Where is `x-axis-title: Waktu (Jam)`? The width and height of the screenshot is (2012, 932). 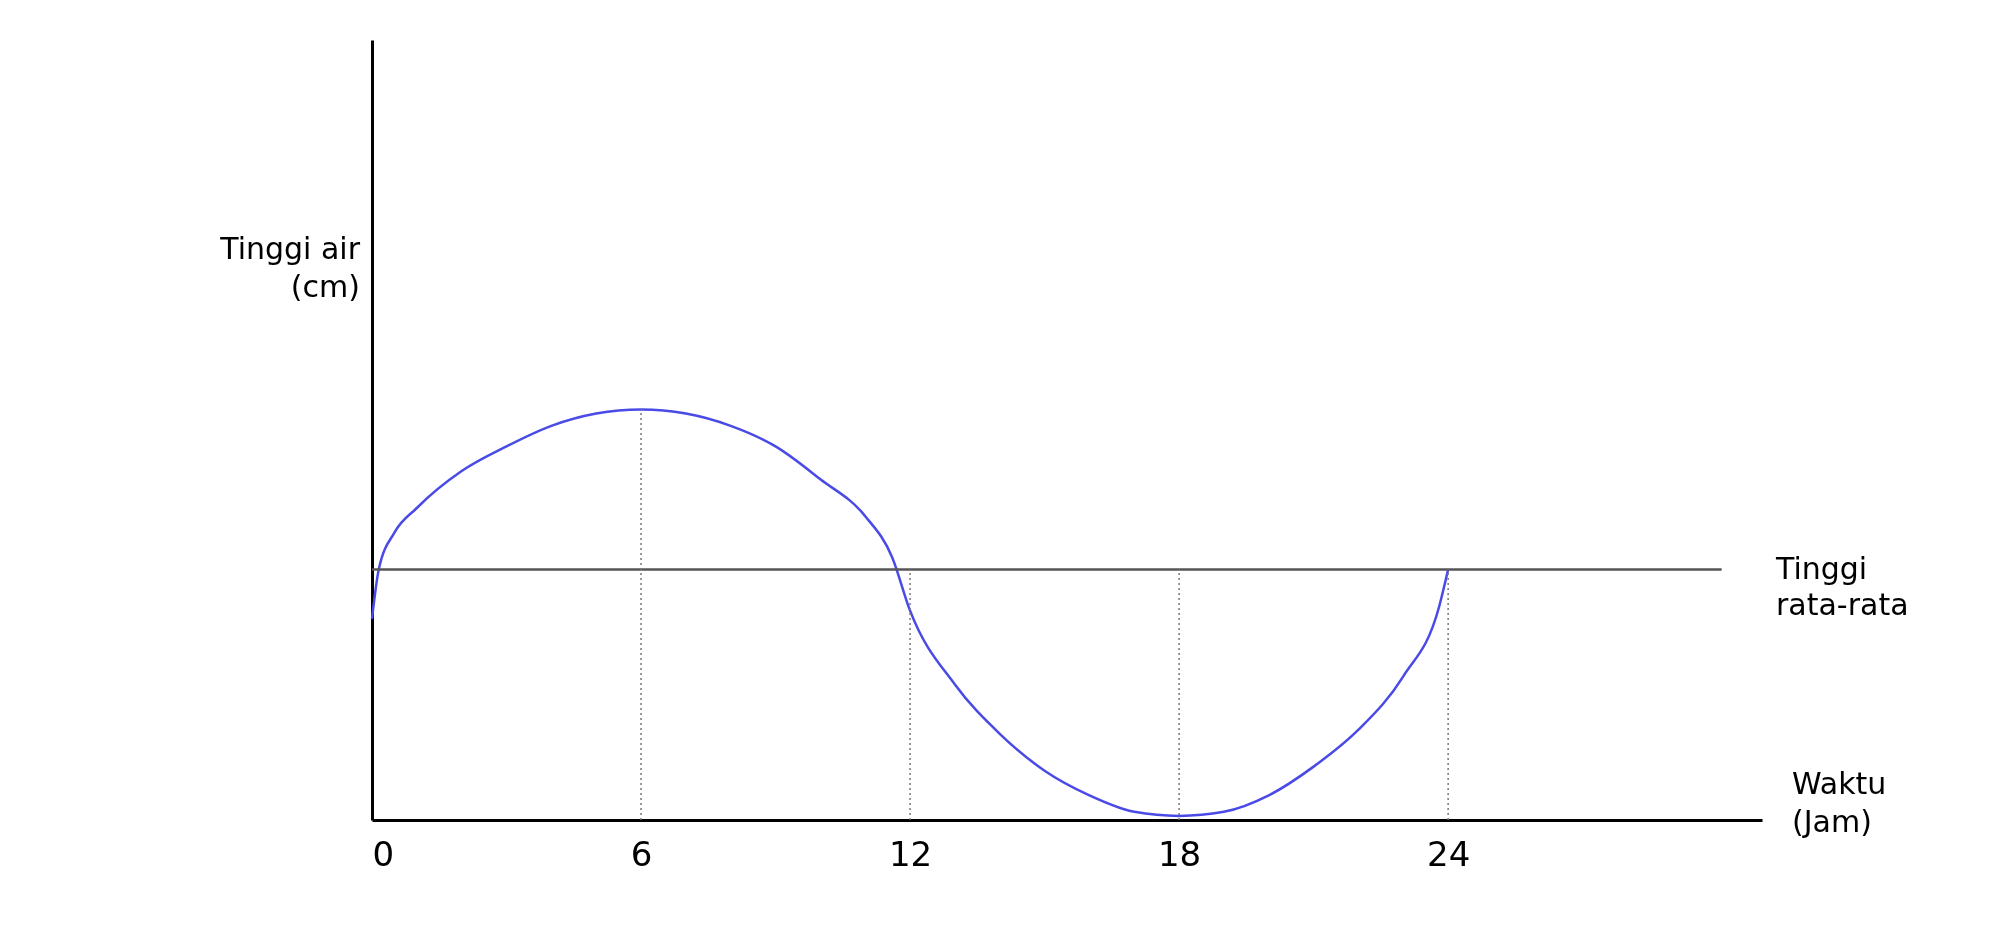
x-axis-title: Waktu (Jam) is located at coordinates (1839, 802).